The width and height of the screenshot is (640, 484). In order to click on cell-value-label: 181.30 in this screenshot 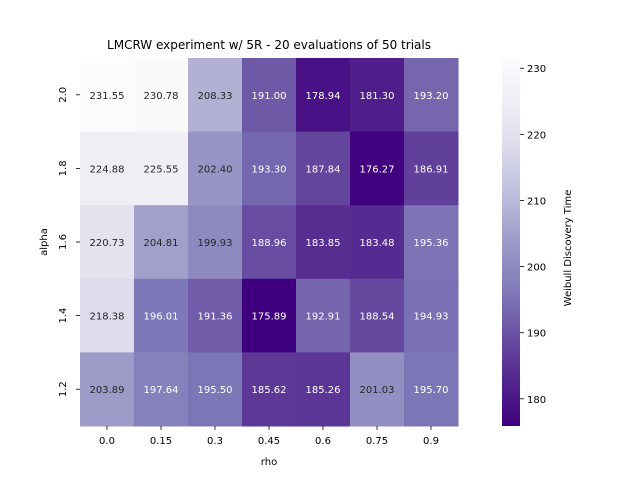, I will do `click(377, 96)`.